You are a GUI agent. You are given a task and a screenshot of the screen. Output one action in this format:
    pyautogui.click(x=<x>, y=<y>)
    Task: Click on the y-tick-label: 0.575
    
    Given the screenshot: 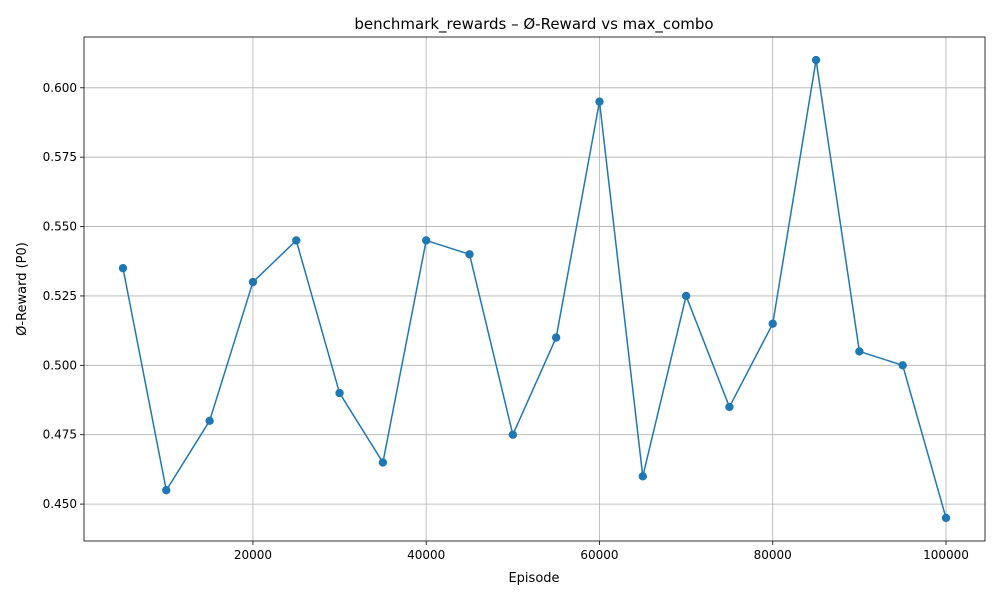 What is the action you would take?
    pyautogui.click(x=60, y=157)
    